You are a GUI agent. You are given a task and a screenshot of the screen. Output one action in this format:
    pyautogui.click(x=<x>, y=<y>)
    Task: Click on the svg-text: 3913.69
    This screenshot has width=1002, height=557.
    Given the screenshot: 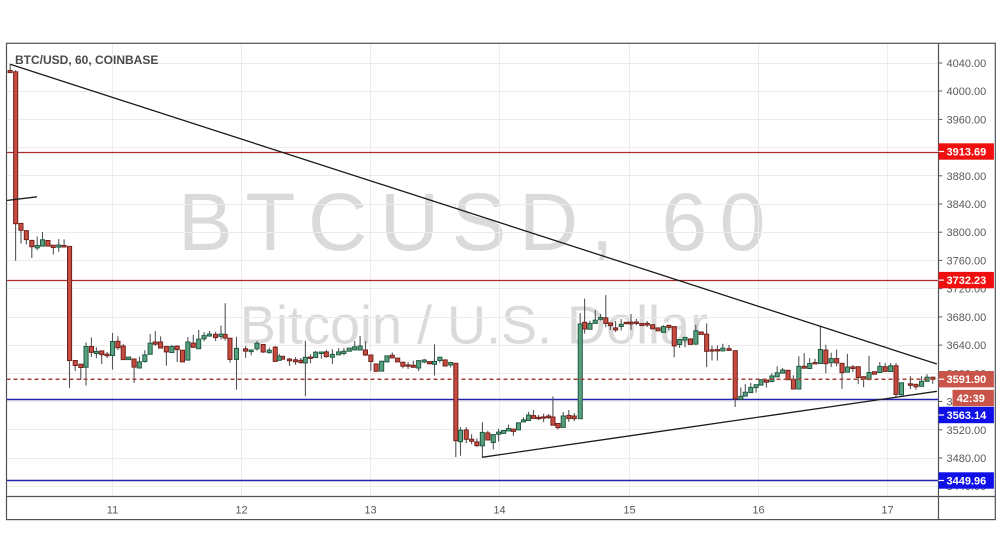 What is the action you would take?
    pyautogui.click(x=967, y=153)
    